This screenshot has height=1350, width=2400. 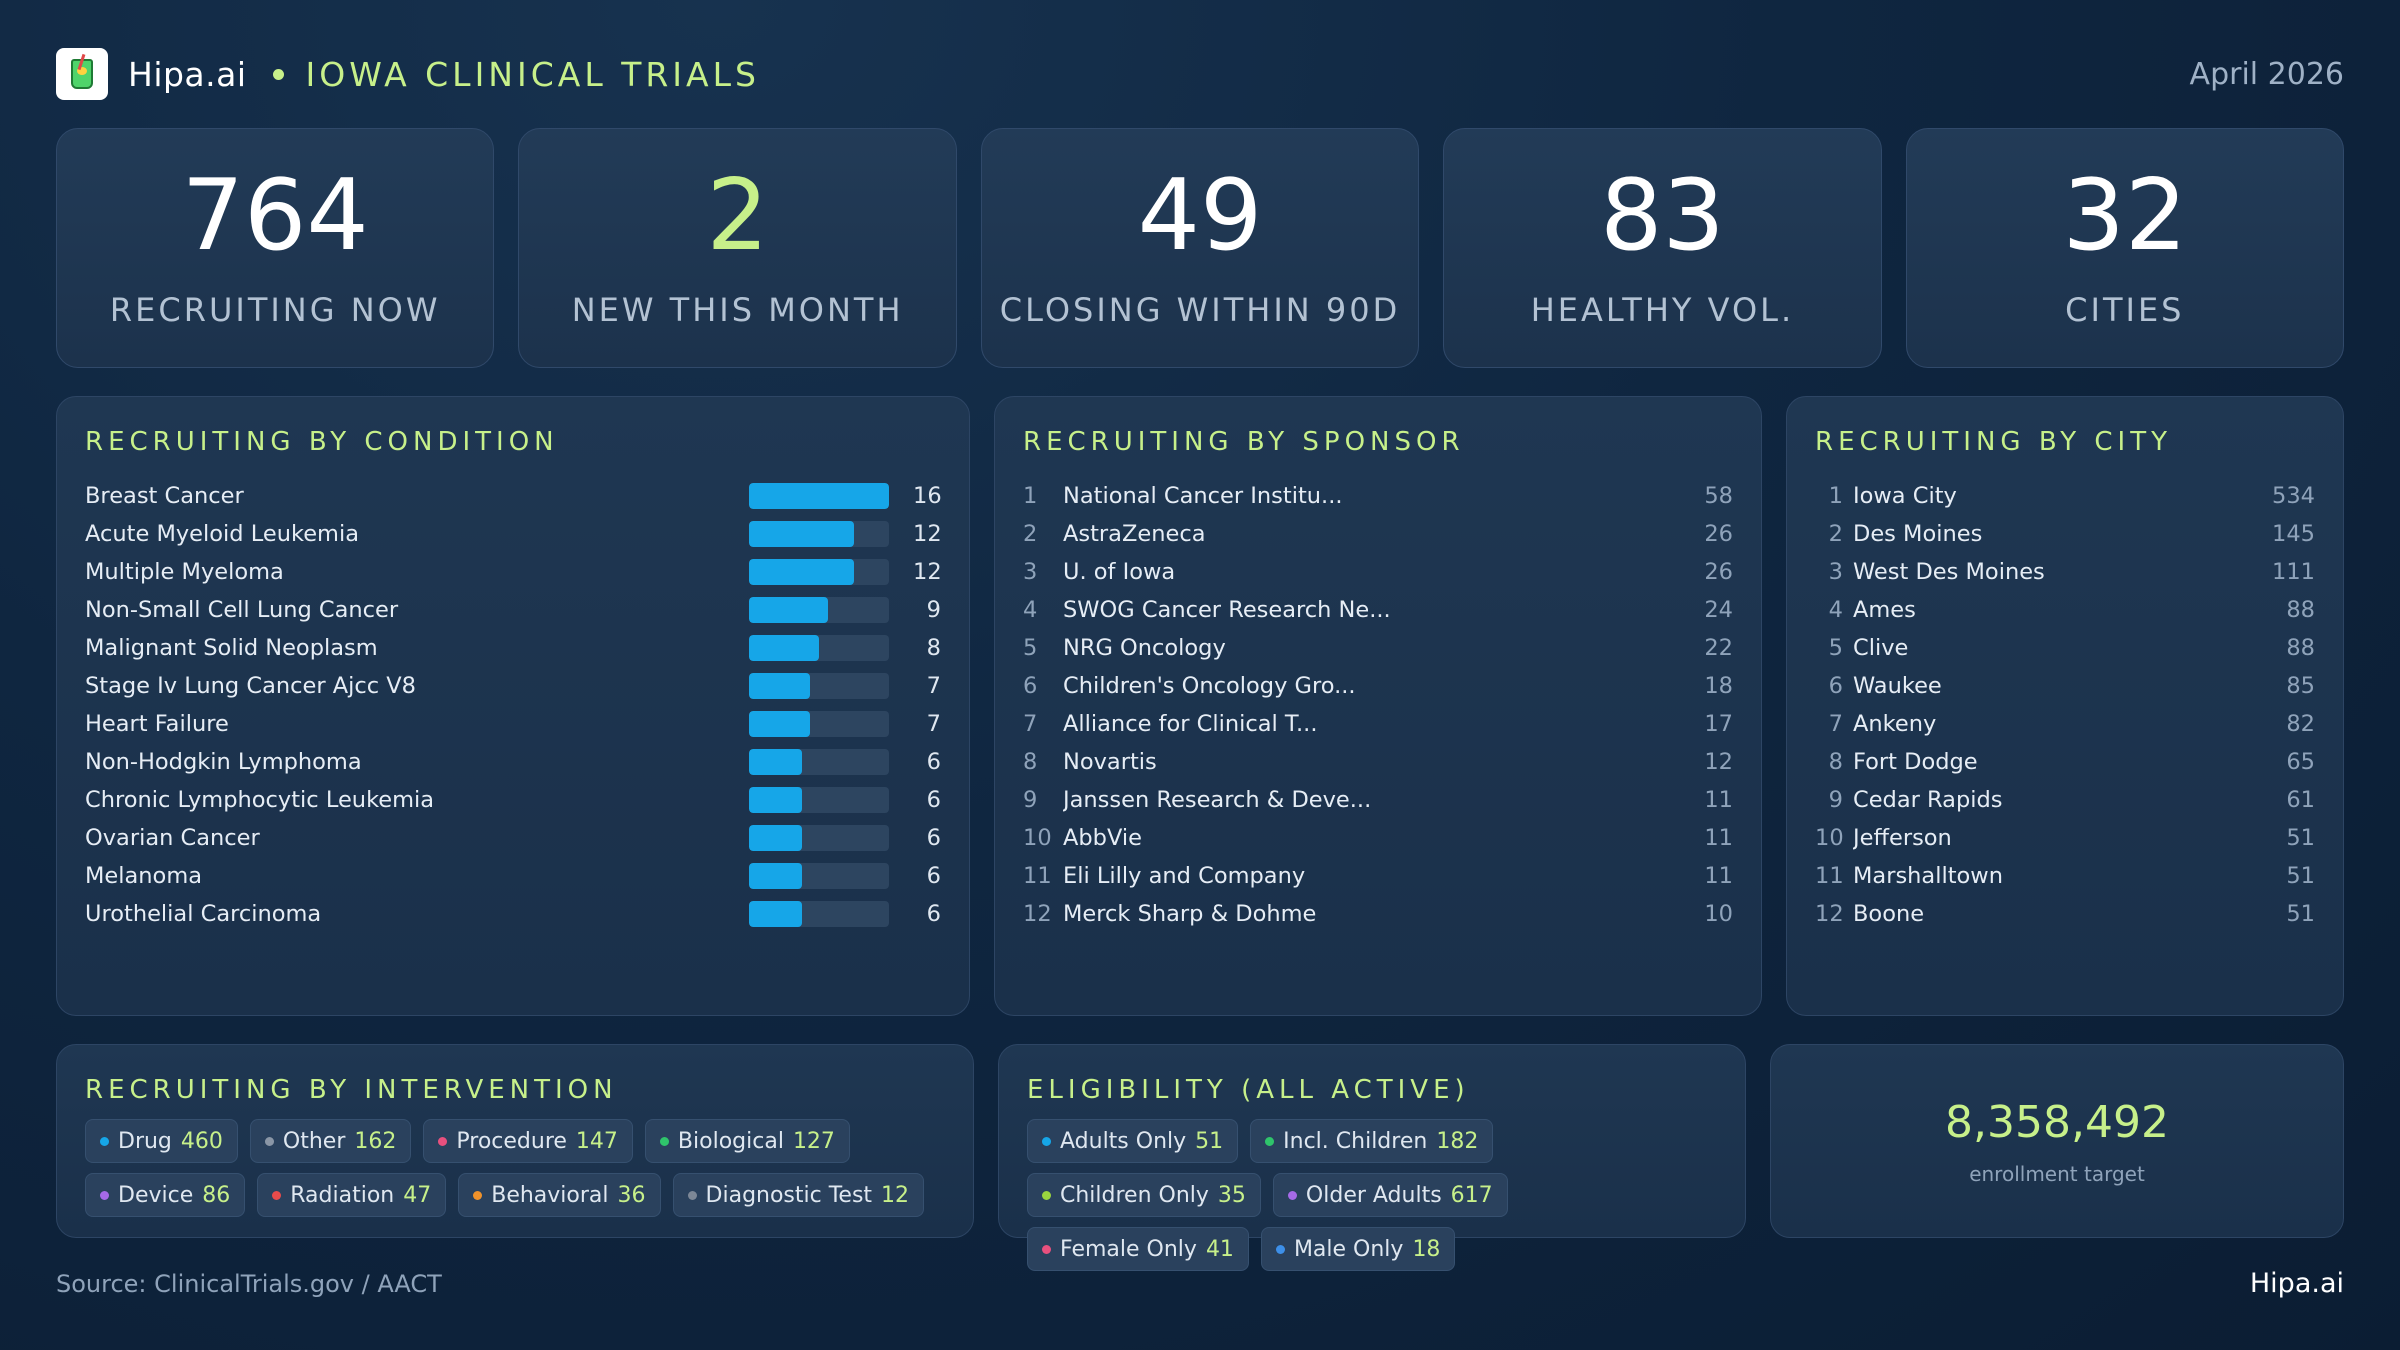 I want to click on kpi-label: NEW THIS MONTH, so click(x=737, y=310).